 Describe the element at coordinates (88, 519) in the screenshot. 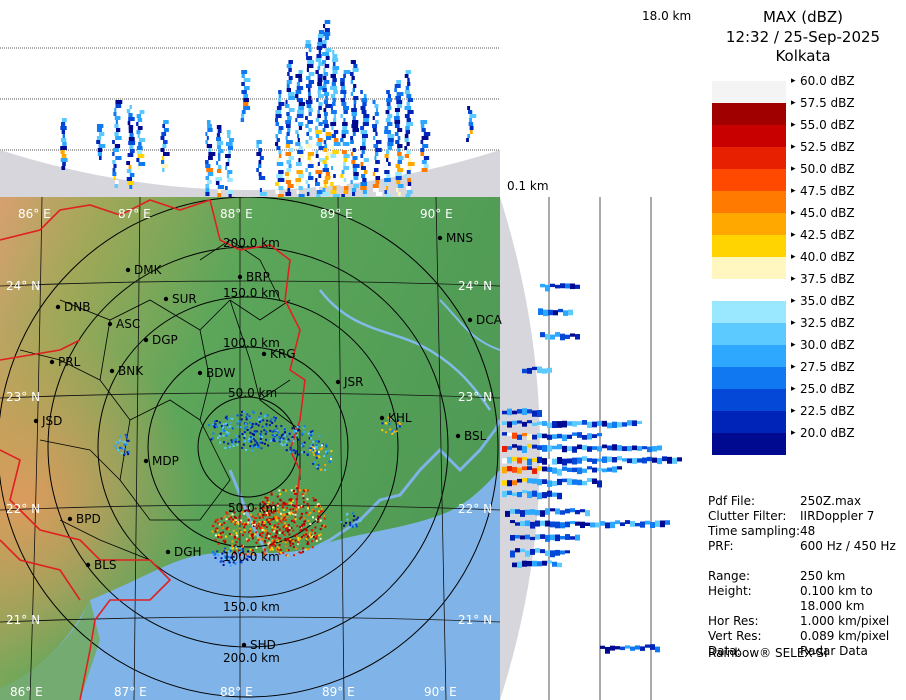

I see `city-label: BPD` at that location.